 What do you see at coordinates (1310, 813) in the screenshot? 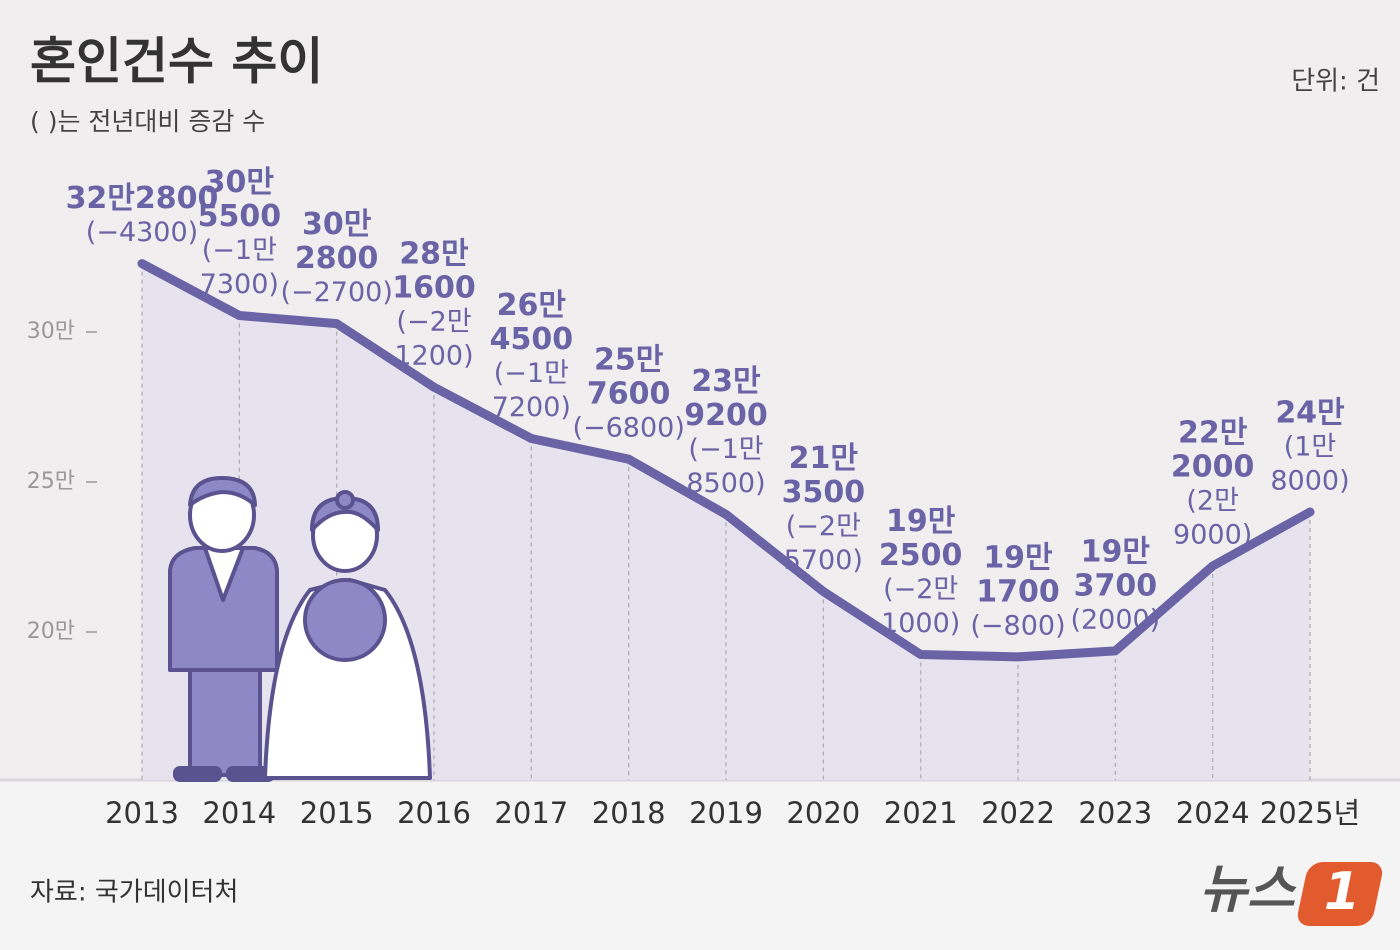
I see `x-tick-label: 2025년` at bounding box center [1310, 813].